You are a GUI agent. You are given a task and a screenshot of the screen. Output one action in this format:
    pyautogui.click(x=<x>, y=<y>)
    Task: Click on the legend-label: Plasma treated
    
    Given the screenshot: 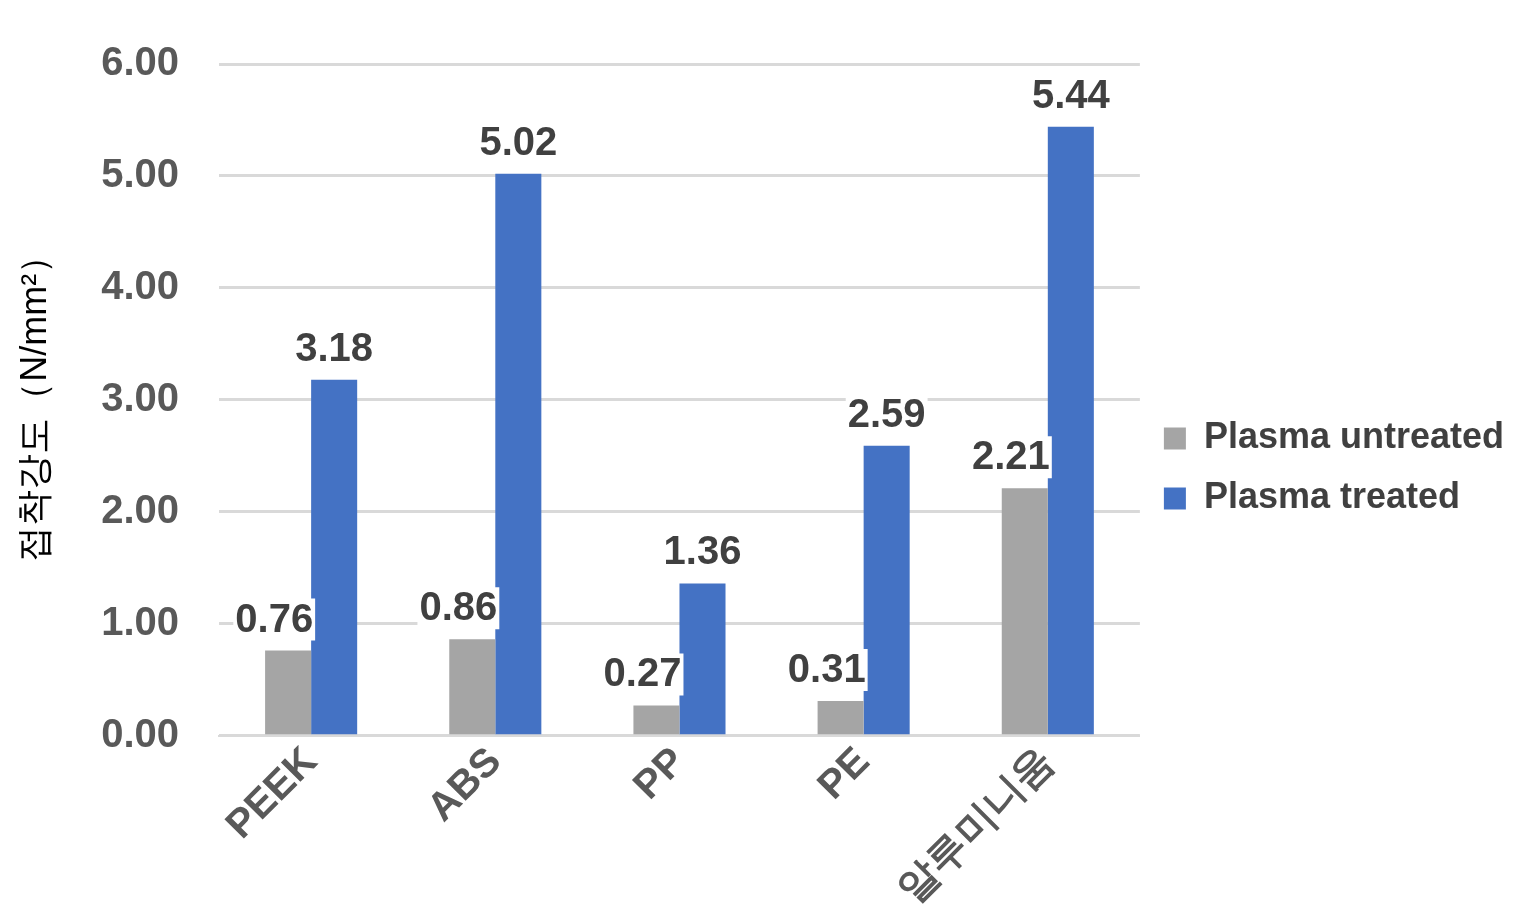 What is the action you would take?
    pyautogui.click(x=1332, y=496)
    